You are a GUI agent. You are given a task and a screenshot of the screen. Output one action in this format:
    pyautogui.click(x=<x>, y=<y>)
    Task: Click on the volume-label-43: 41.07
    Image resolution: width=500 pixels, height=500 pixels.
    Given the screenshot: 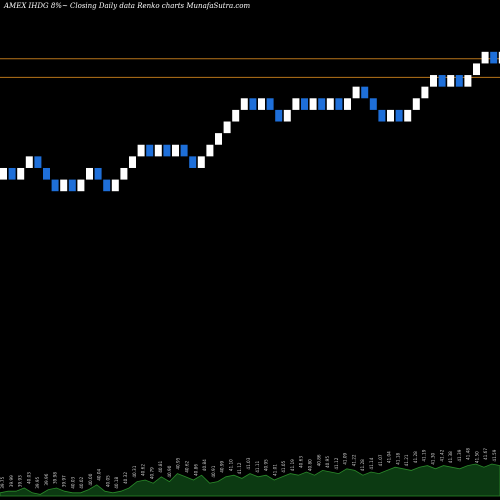 What is the action you would take?
    pyautogui.click(x=380, y=460)
    